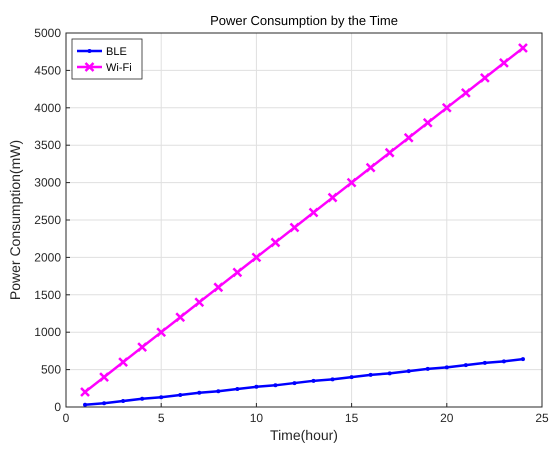 Image resolution: width=552 pixels, height=453 pixels. Describe the element at coordinates (48, 107) in the screenshot. I see `y-tick-label: 4000` at that location.